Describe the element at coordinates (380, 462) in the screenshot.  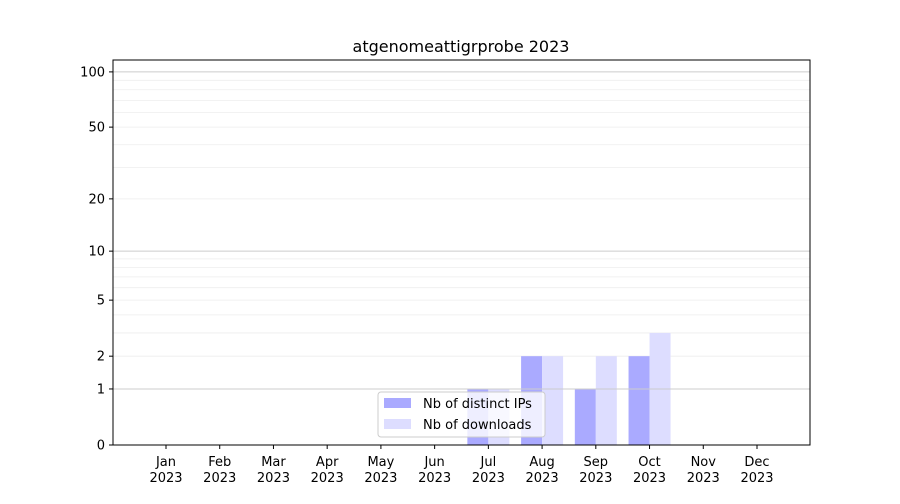
I see `x-tick-label: May` at that location.